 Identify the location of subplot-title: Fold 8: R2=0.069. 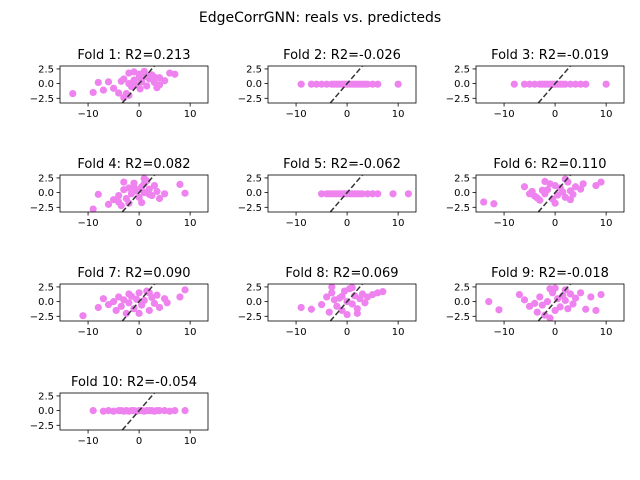
(341, 273).